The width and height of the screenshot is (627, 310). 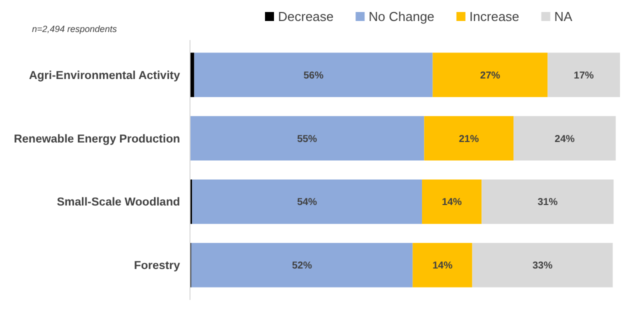 I want to click on data-label: 24%, so click(x=564, y=139).